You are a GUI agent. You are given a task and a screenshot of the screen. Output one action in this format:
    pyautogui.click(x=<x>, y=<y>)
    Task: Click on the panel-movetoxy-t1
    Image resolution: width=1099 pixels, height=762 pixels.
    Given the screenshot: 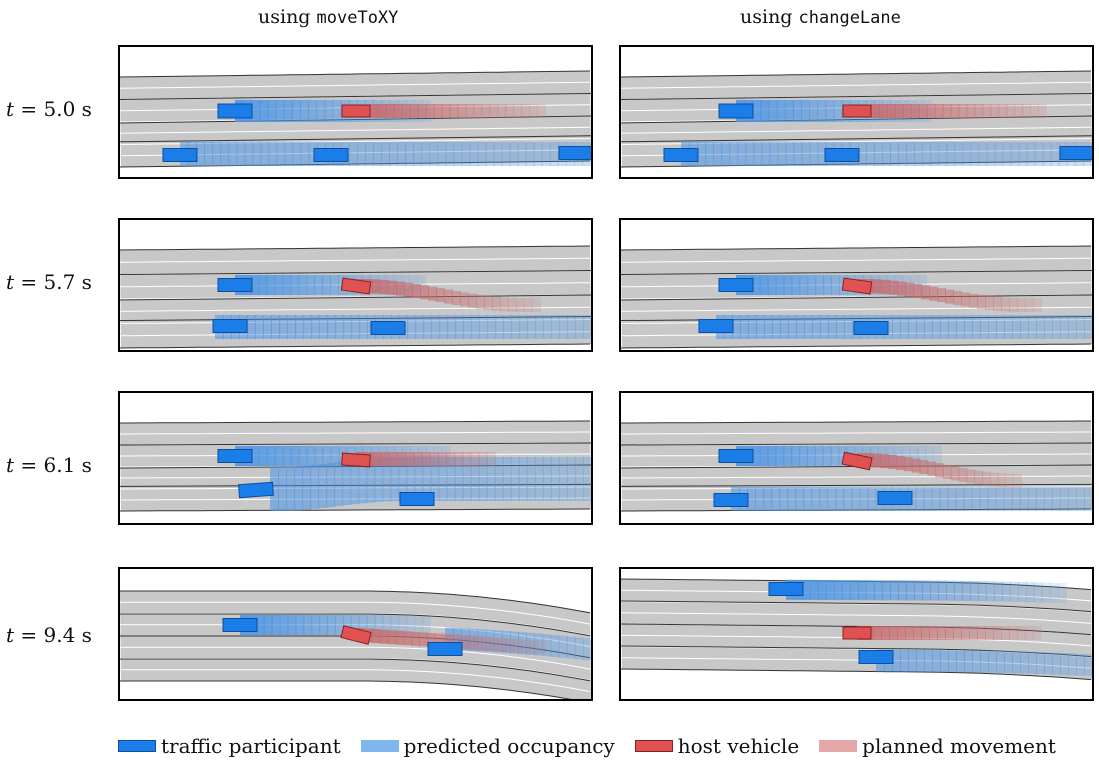 What is the action you would take?
    pyautogui.click(x=355, y=112)
    